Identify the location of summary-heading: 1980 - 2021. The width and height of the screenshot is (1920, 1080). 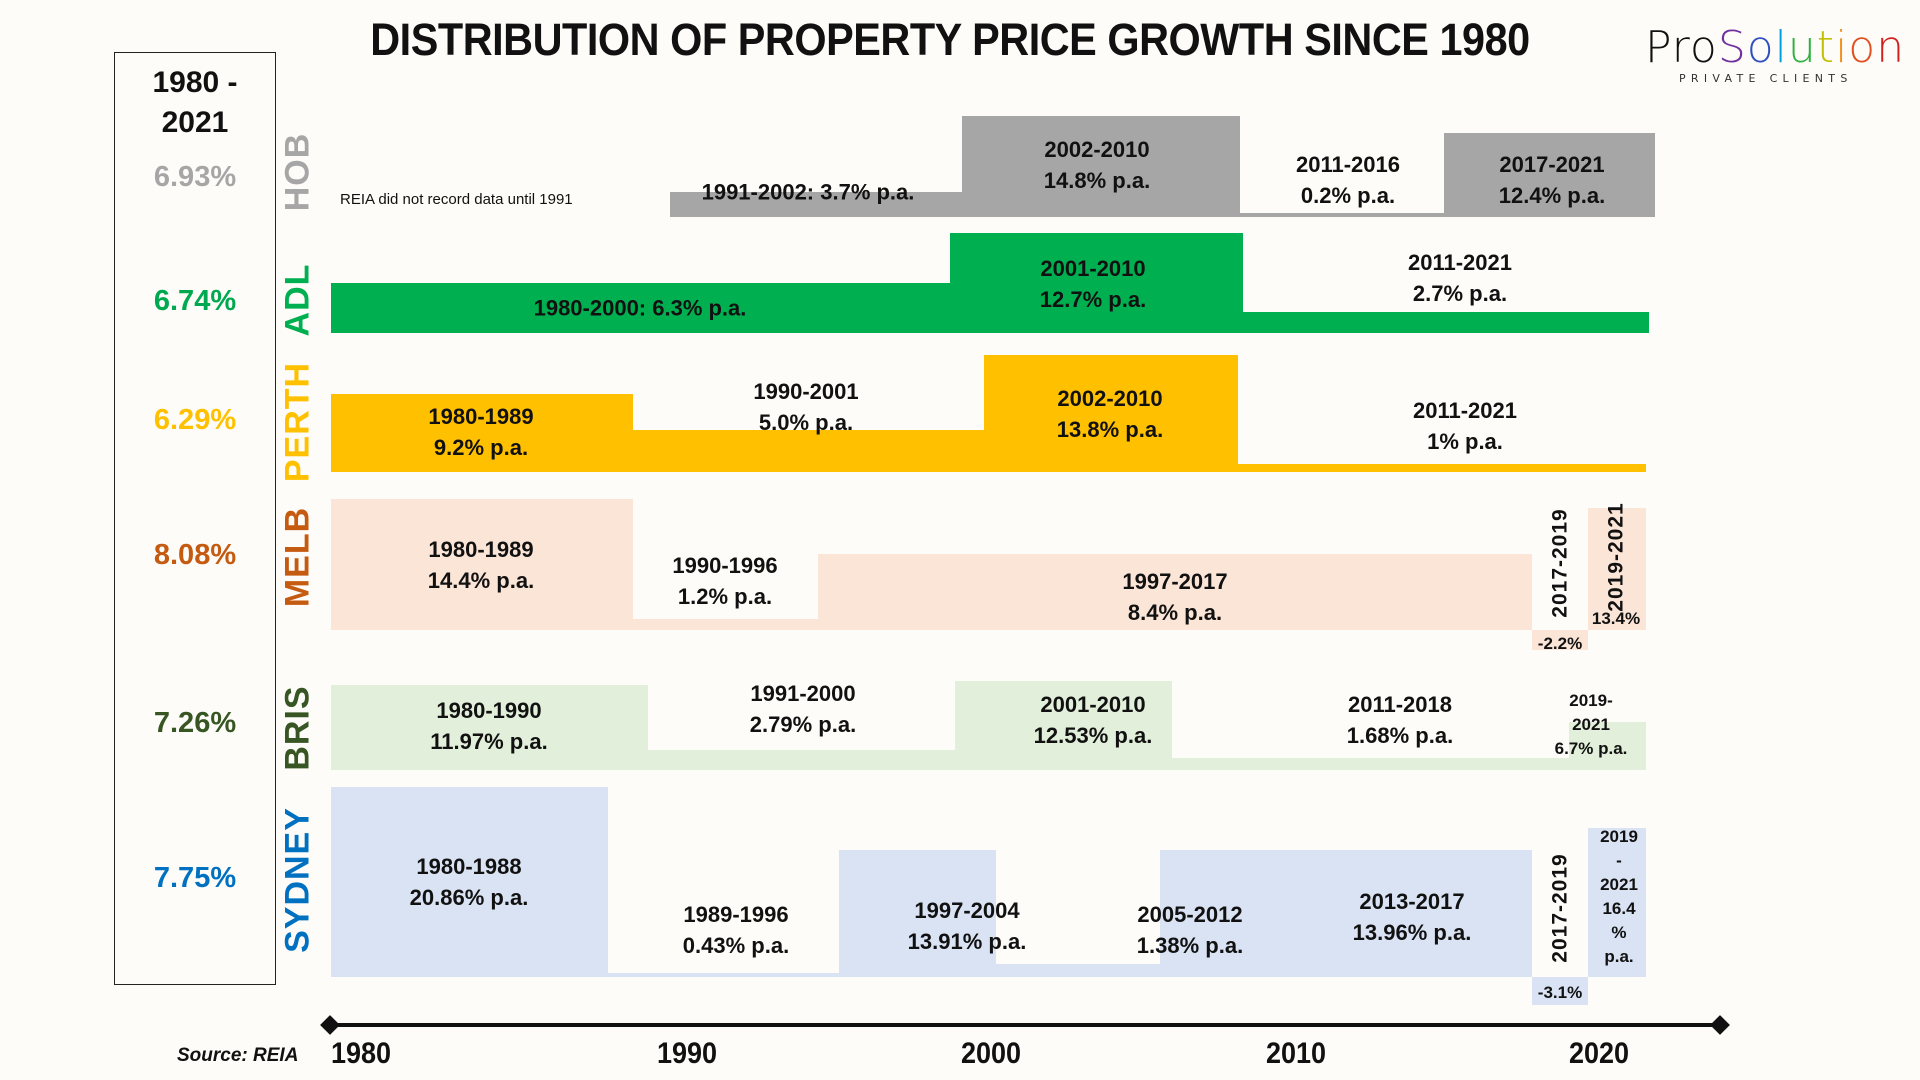
(195, 103).